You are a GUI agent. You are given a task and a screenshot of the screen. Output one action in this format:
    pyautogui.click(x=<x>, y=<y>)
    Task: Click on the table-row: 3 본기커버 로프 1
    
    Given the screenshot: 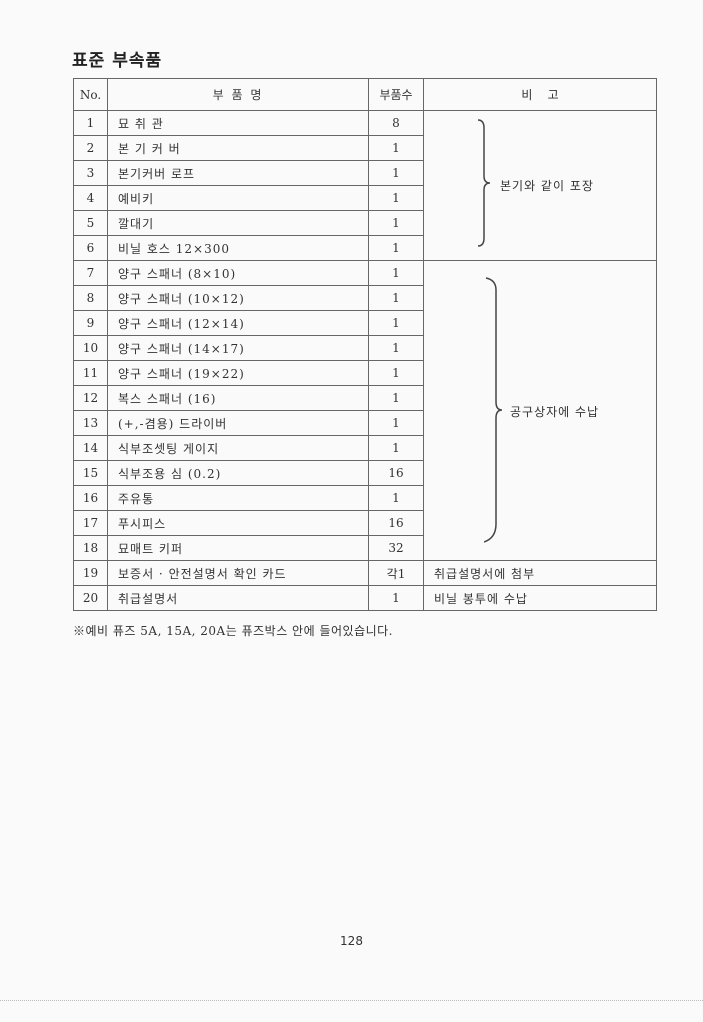 What is the action you would take?
    pyautogui.click(x=365, y=173)
    